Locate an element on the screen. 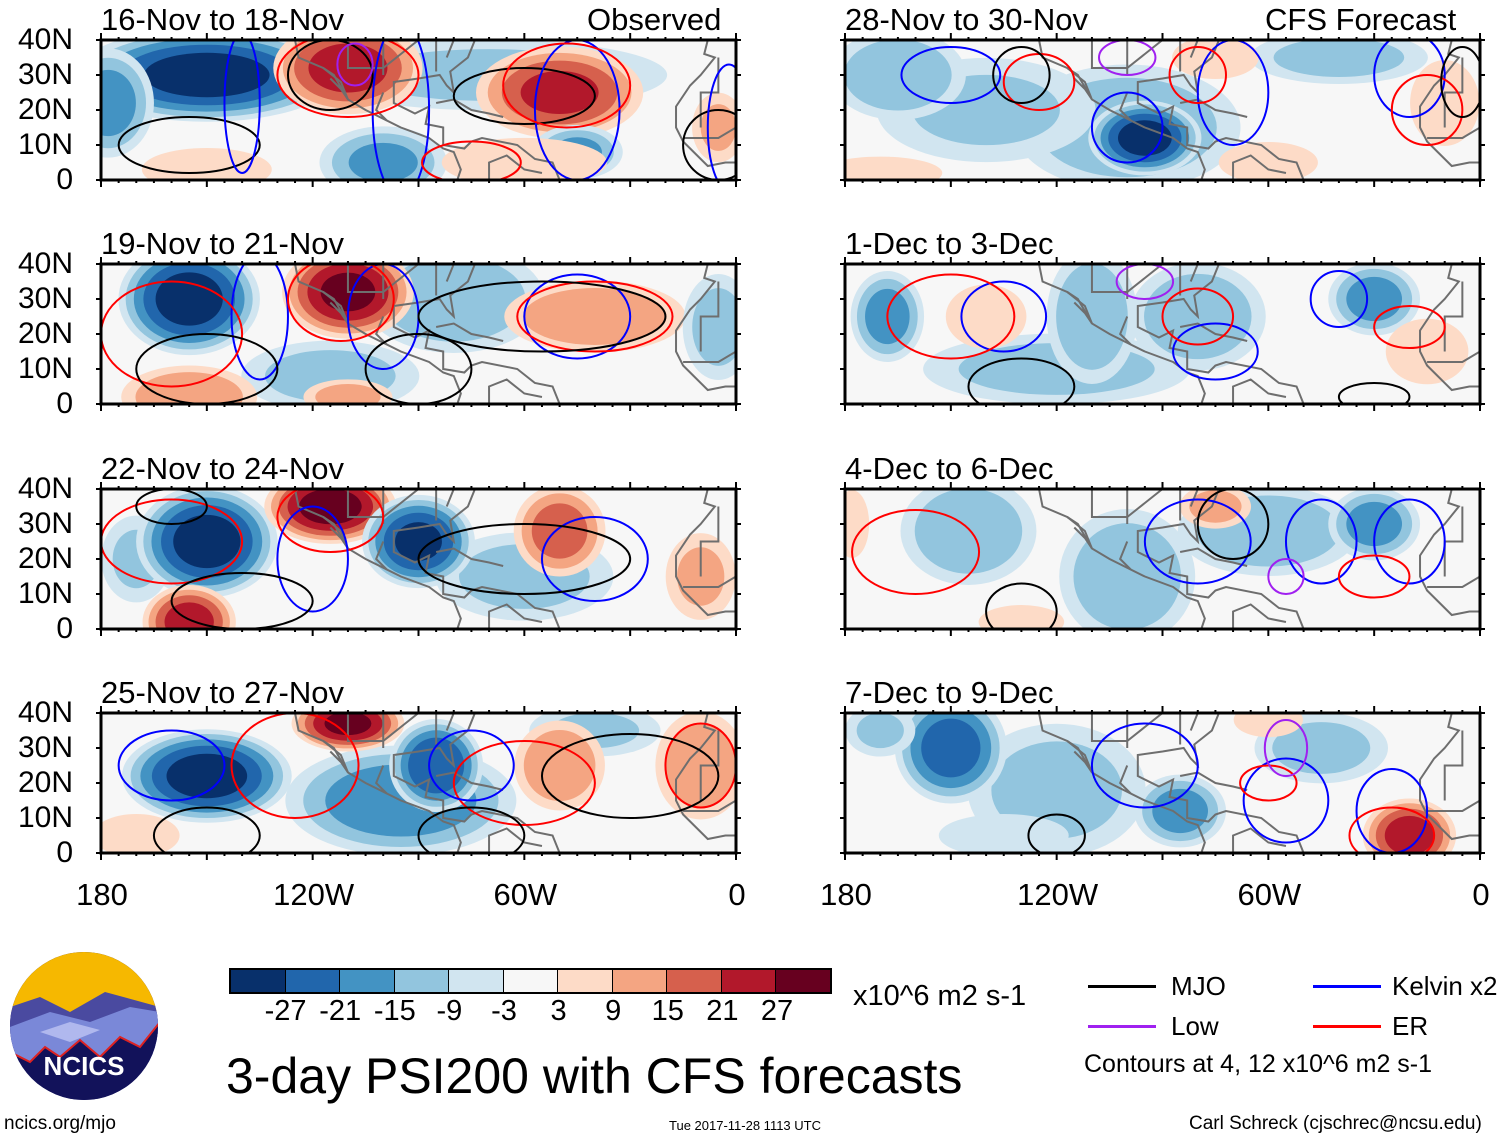 Image resolution: width=1510 pixels, height=1141 pixels. panel-title: 25-Nov to 27-Nov is located at coordinates (222, 692).